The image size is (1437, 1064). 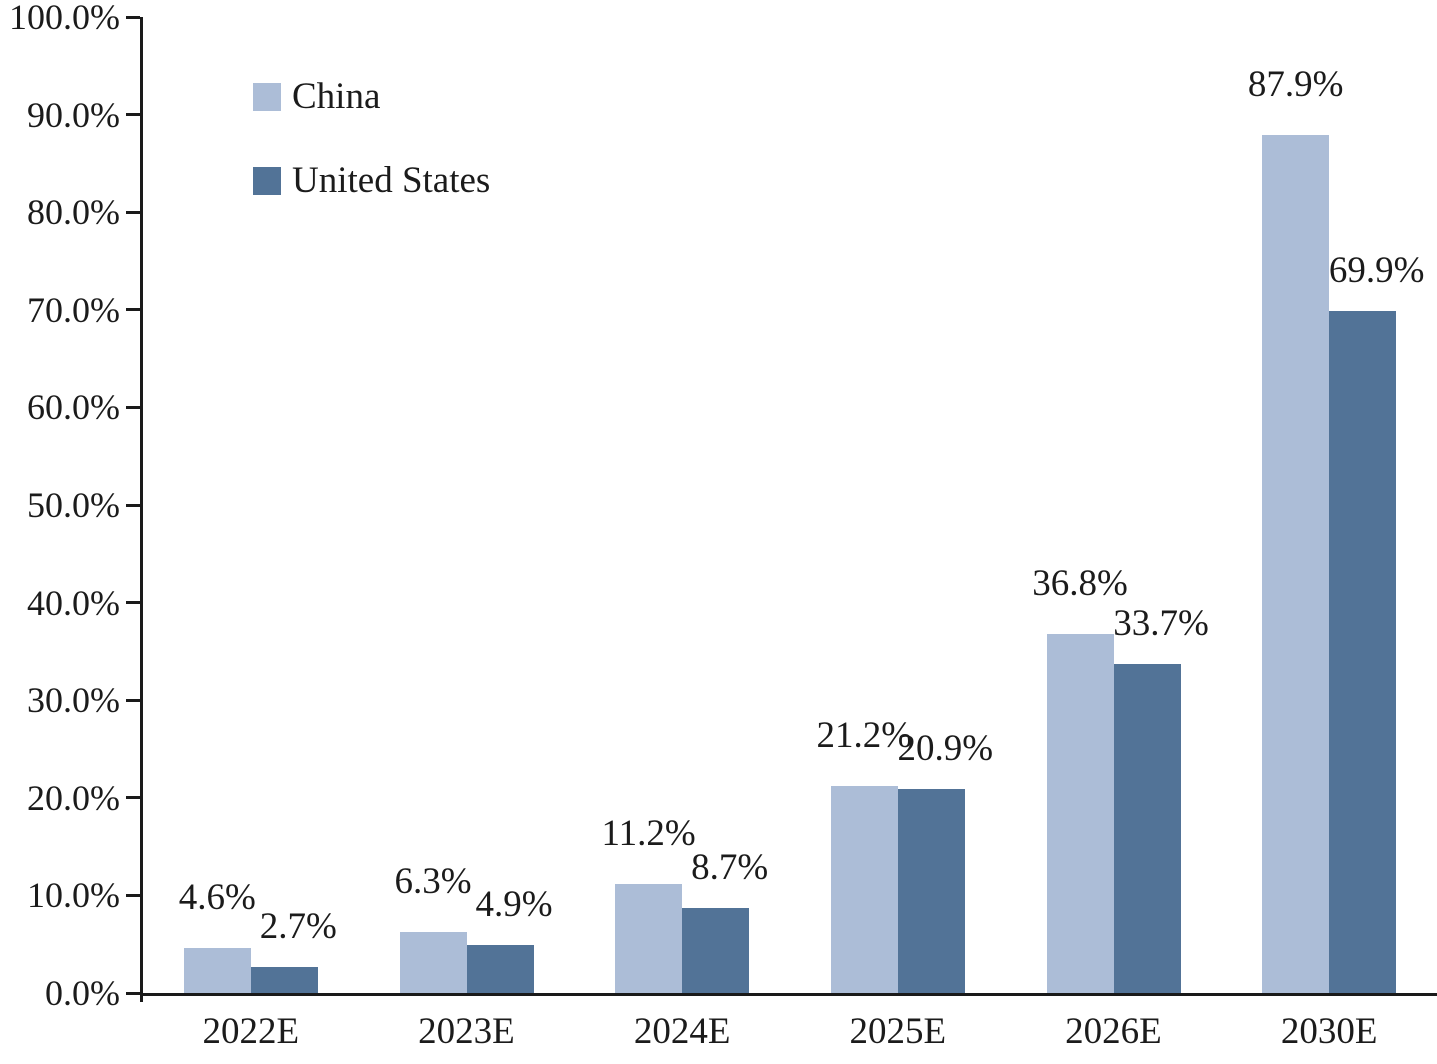 What do you see at coordinates (141, 997) in the screenshot?
I see `axis-corner` at bounding box center [141, 997].